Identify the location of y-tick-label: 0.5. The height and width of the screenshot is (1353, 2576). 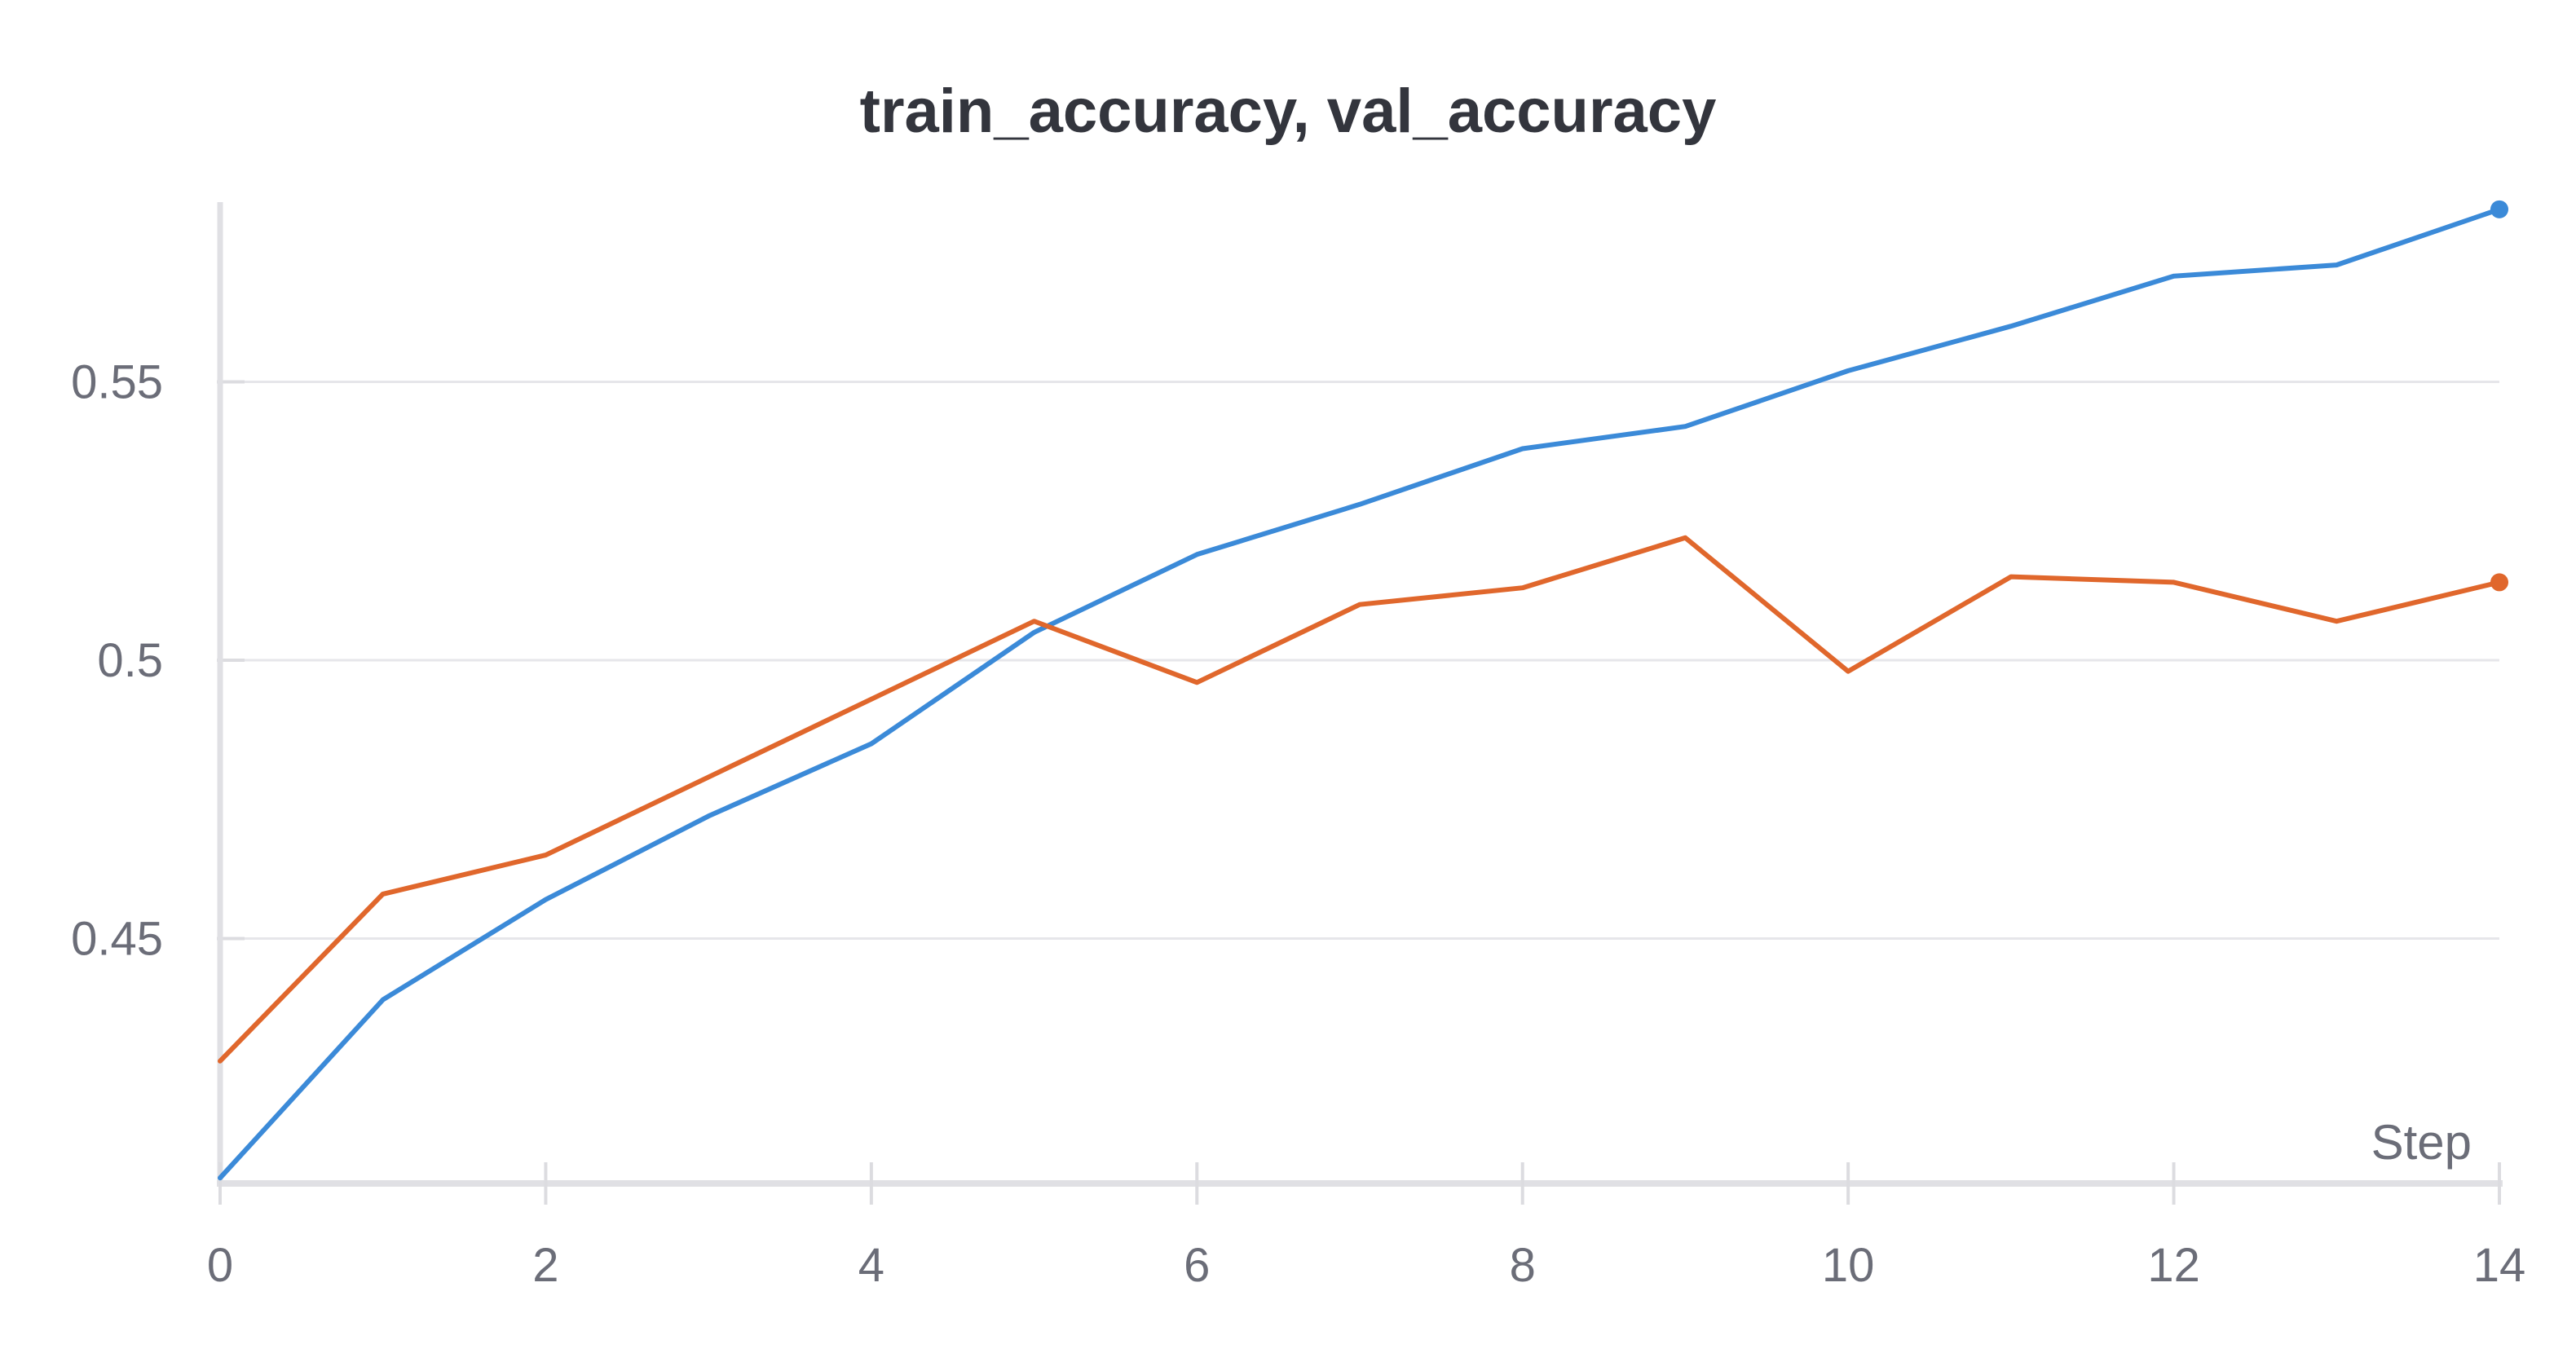
(130, 660).